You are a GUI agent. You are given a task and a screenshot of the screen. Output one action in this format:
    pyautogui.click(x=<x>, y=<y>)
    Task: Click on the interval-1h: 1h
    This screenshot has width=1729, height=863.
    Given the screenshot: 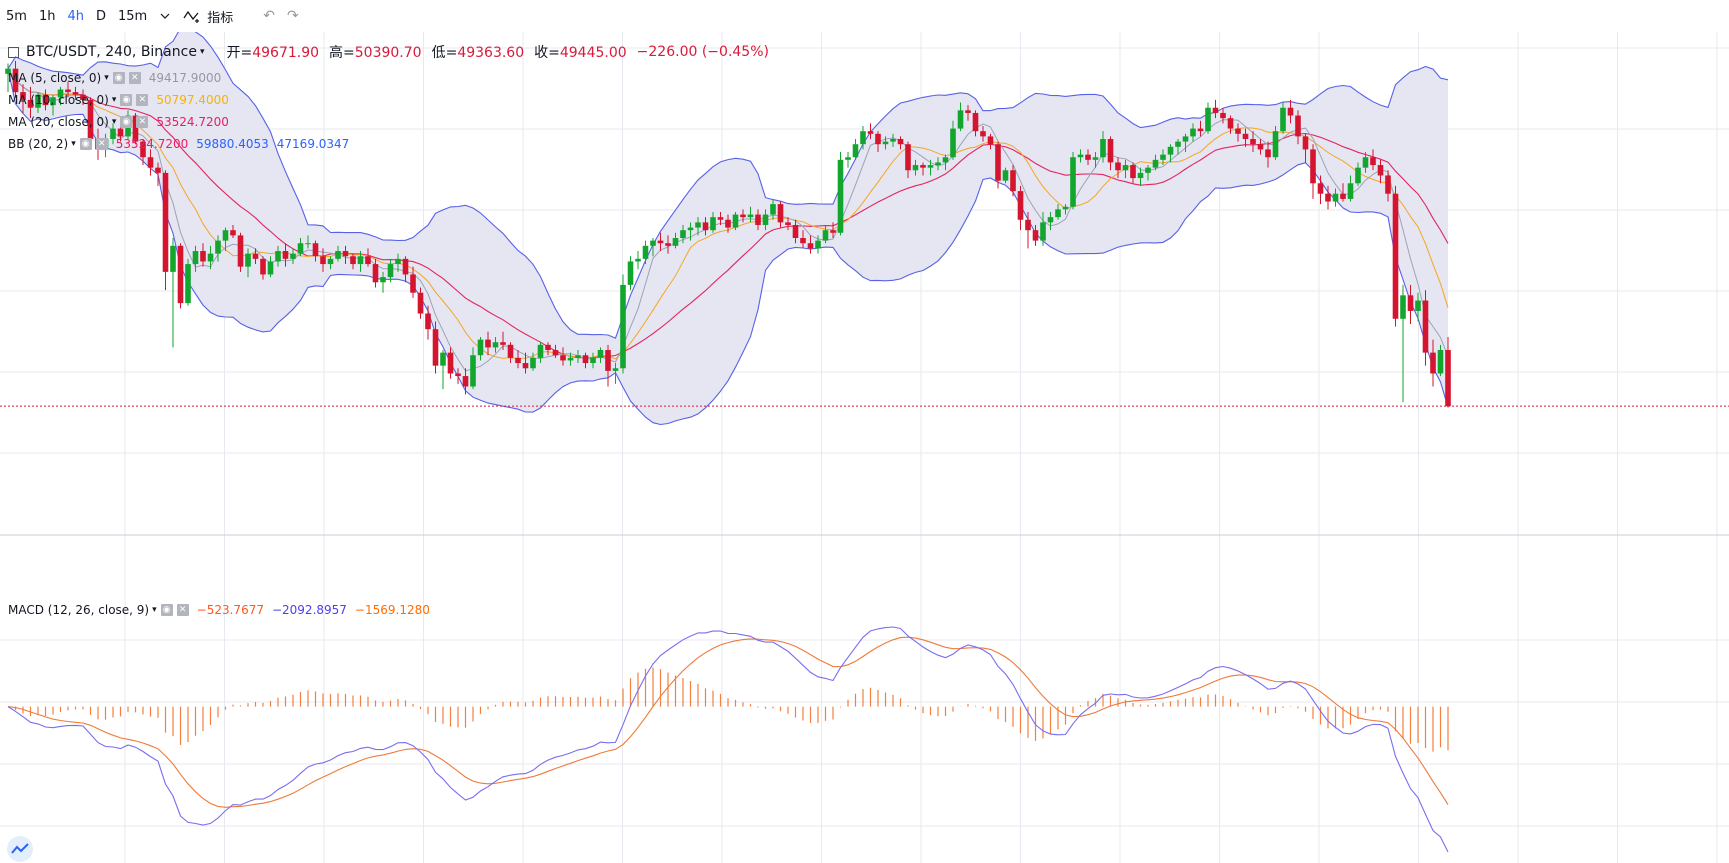 What is the action you would take?
    pyautogui.click(x=47, y=16)
    